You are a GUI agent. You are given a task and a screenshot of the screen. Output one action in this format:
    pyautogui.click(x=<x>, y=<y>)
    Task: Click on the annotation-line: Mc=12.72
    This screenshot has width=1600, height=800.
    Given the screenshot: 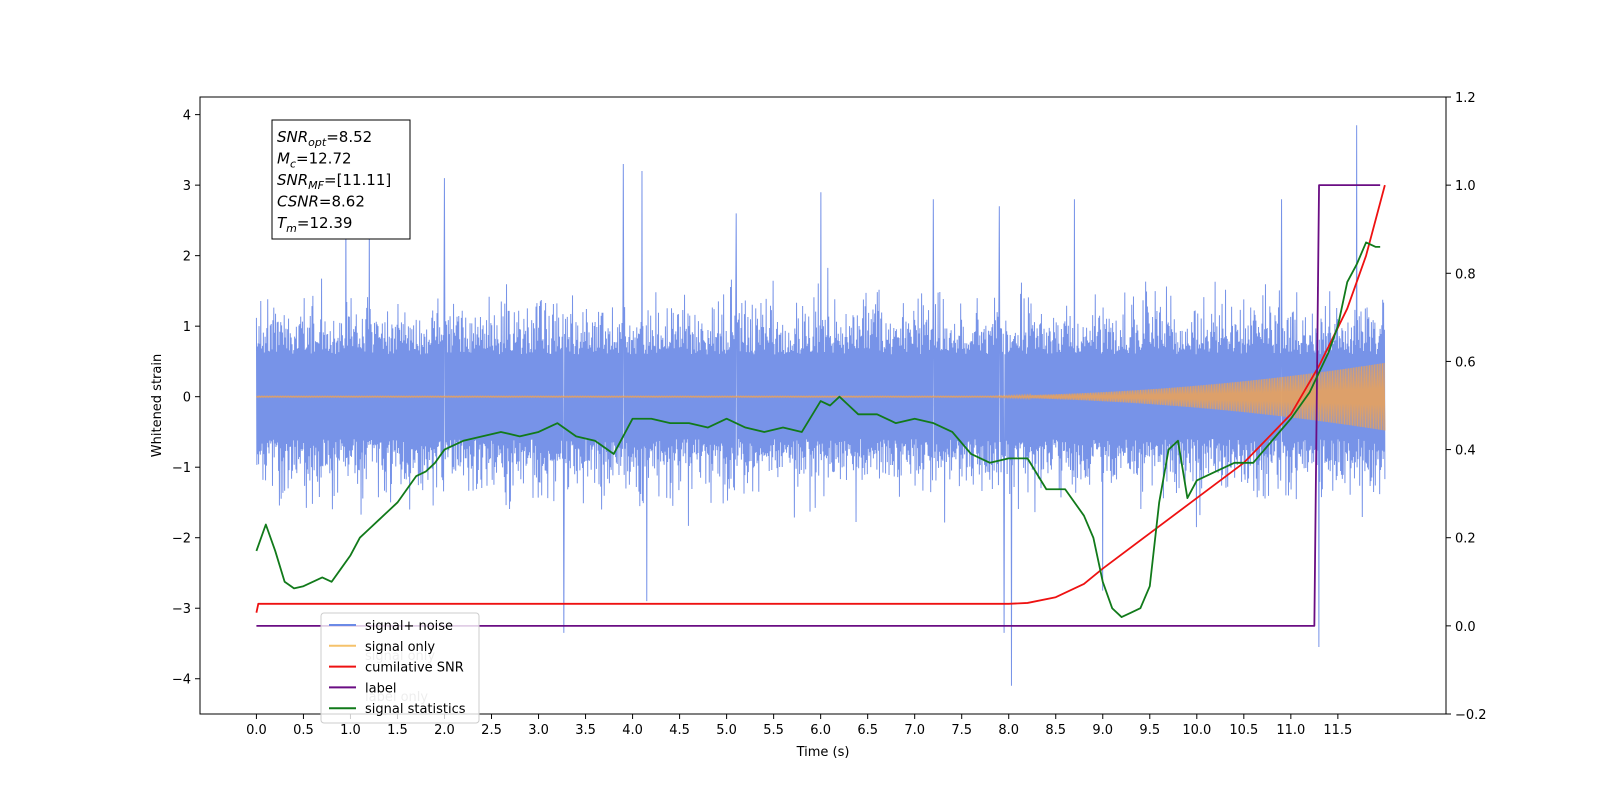 What is the action you would take?
    pyautogui.click(x=314, y=160)
    